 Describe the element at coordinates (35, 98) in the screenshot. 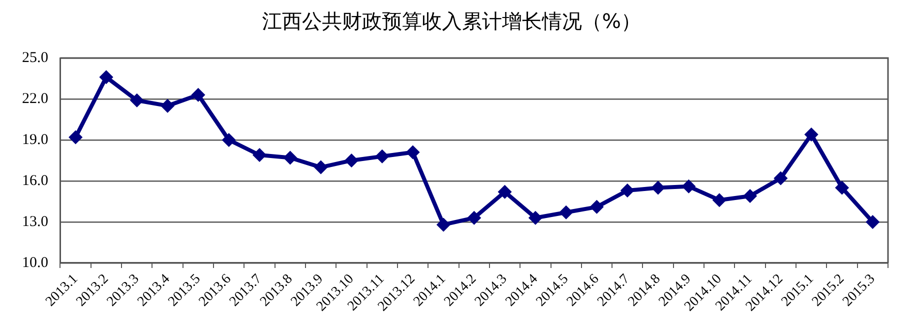

I see `y-tick-label: 22.0` at that location.